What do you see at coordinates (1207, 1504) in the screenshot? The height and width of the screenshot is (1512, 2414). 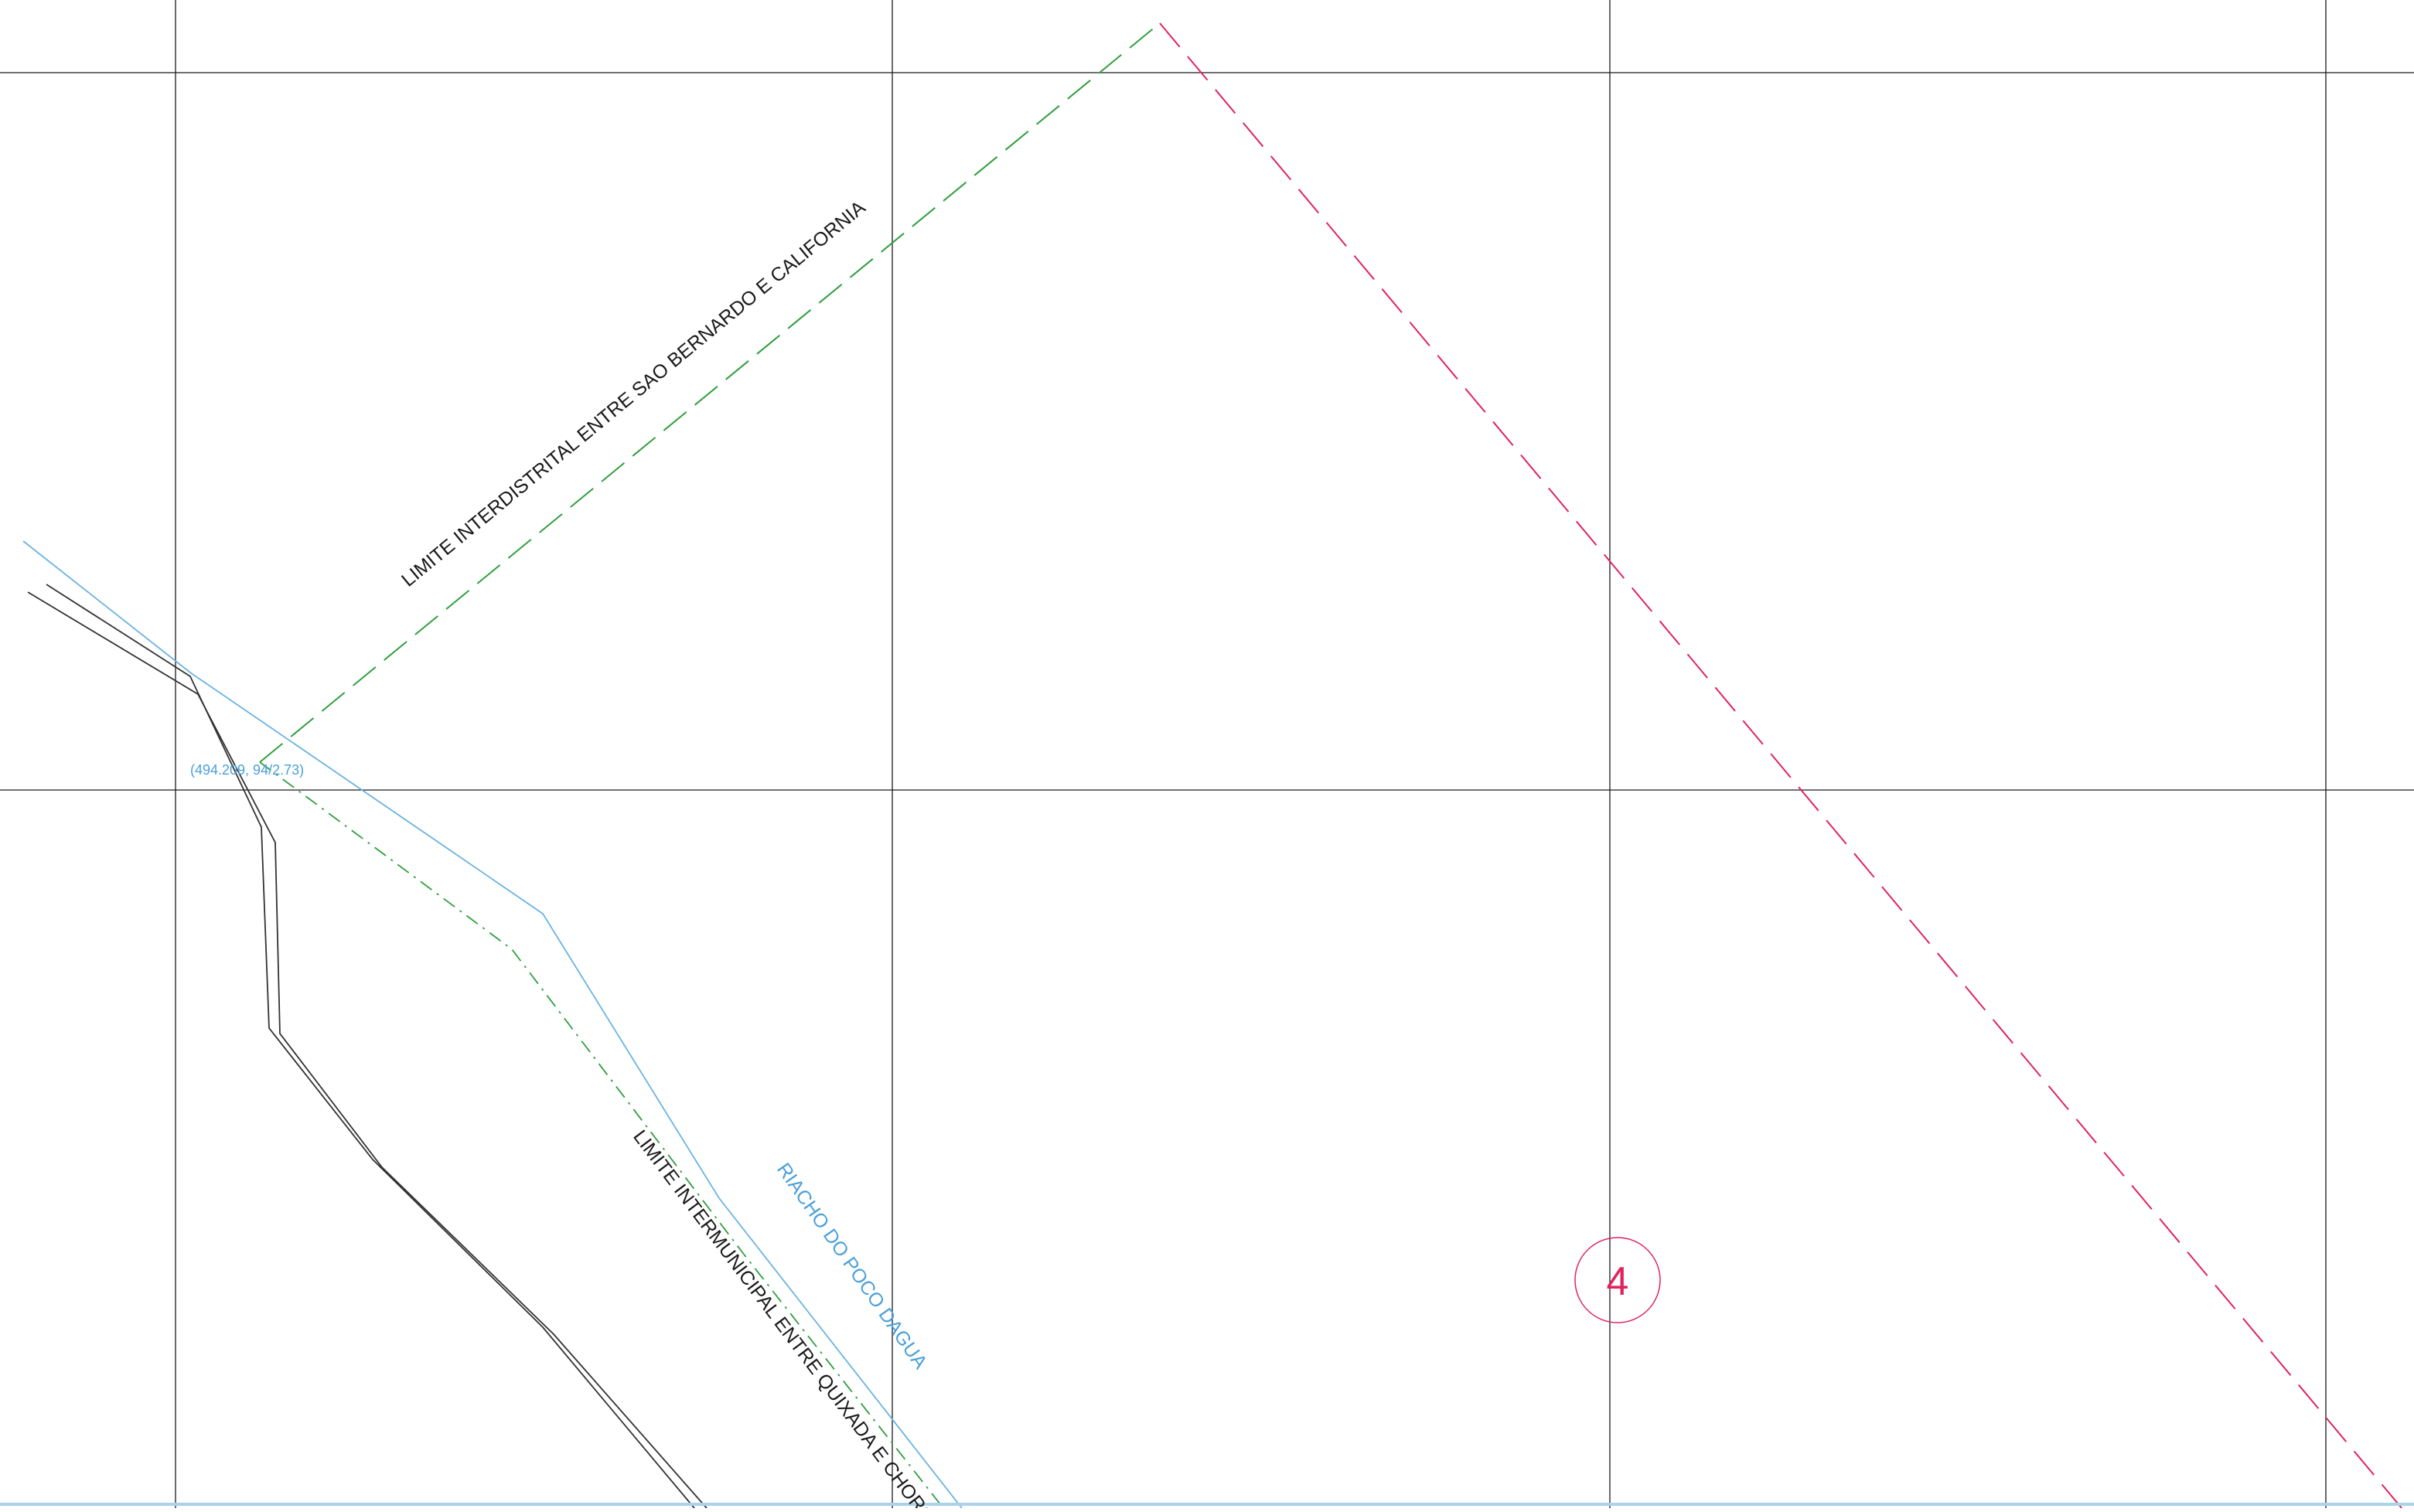 I see `bottom-band` at bounding box center [1207, 1504].